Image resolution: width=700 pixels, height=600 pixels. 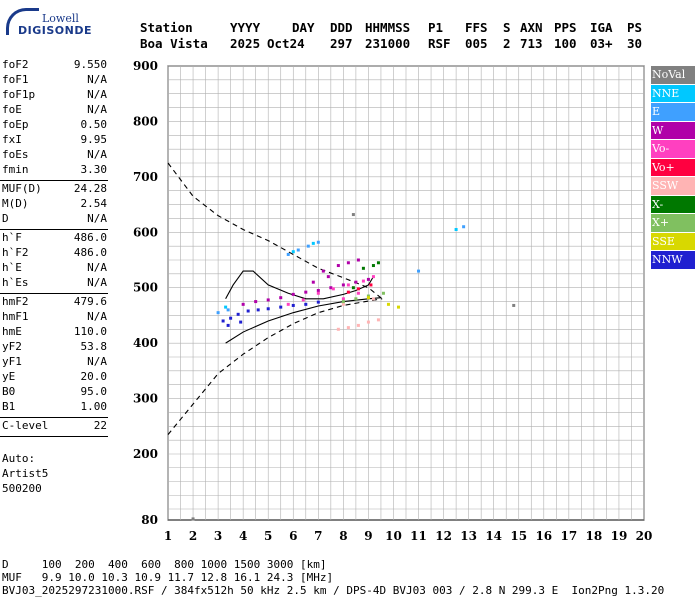 What do you see at coordinates (9, 406) in the screenshot?
I see `param-name: B1` at bounding box center [9, 406].